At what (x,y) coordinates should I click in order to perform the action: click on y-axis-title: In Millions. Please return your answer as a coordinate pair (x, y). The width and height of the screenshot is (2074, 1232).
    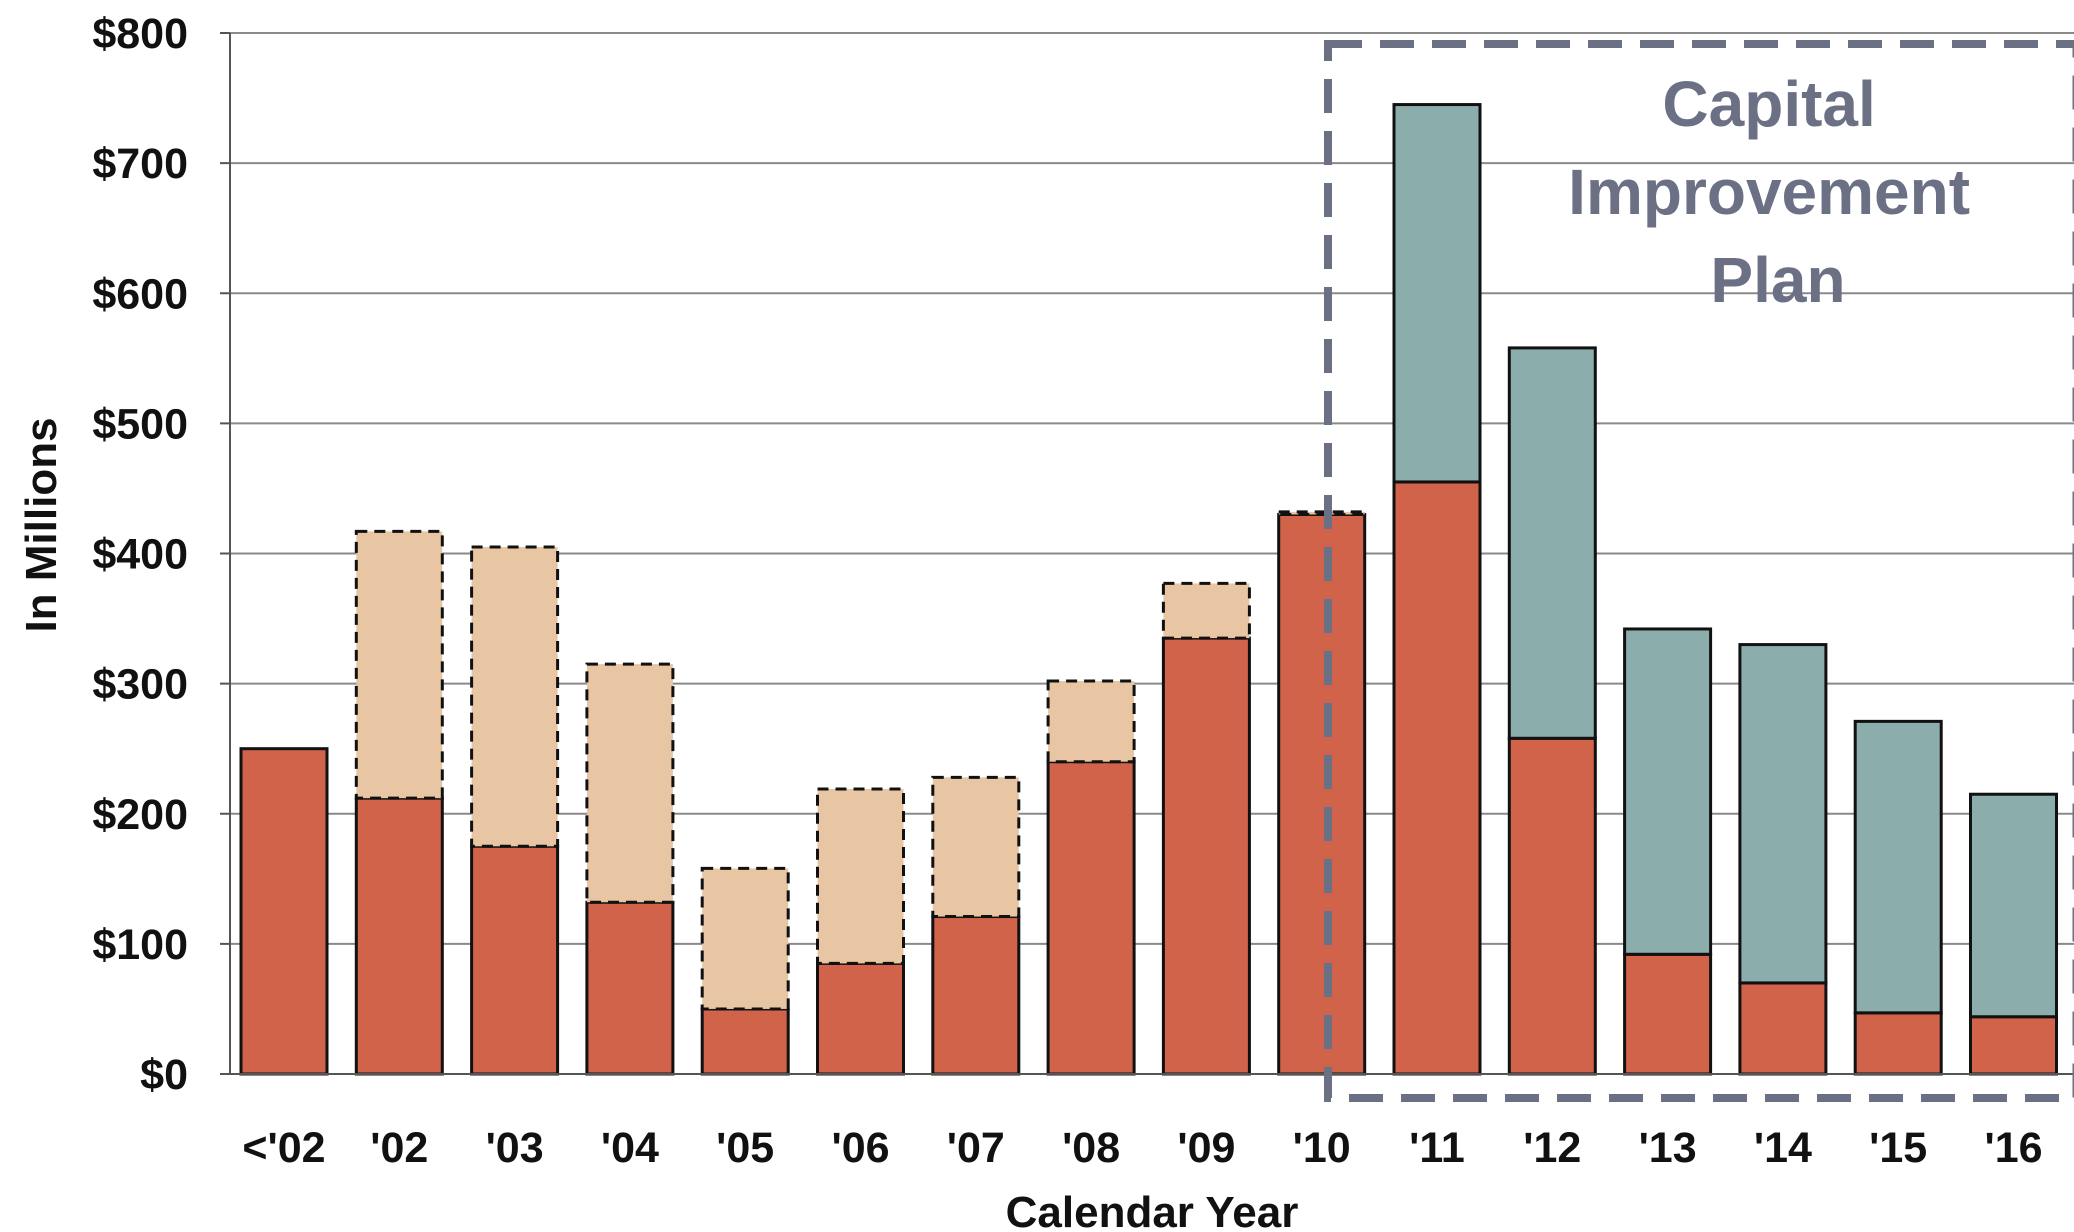
    Looking at the image, I should click on (41, 524).